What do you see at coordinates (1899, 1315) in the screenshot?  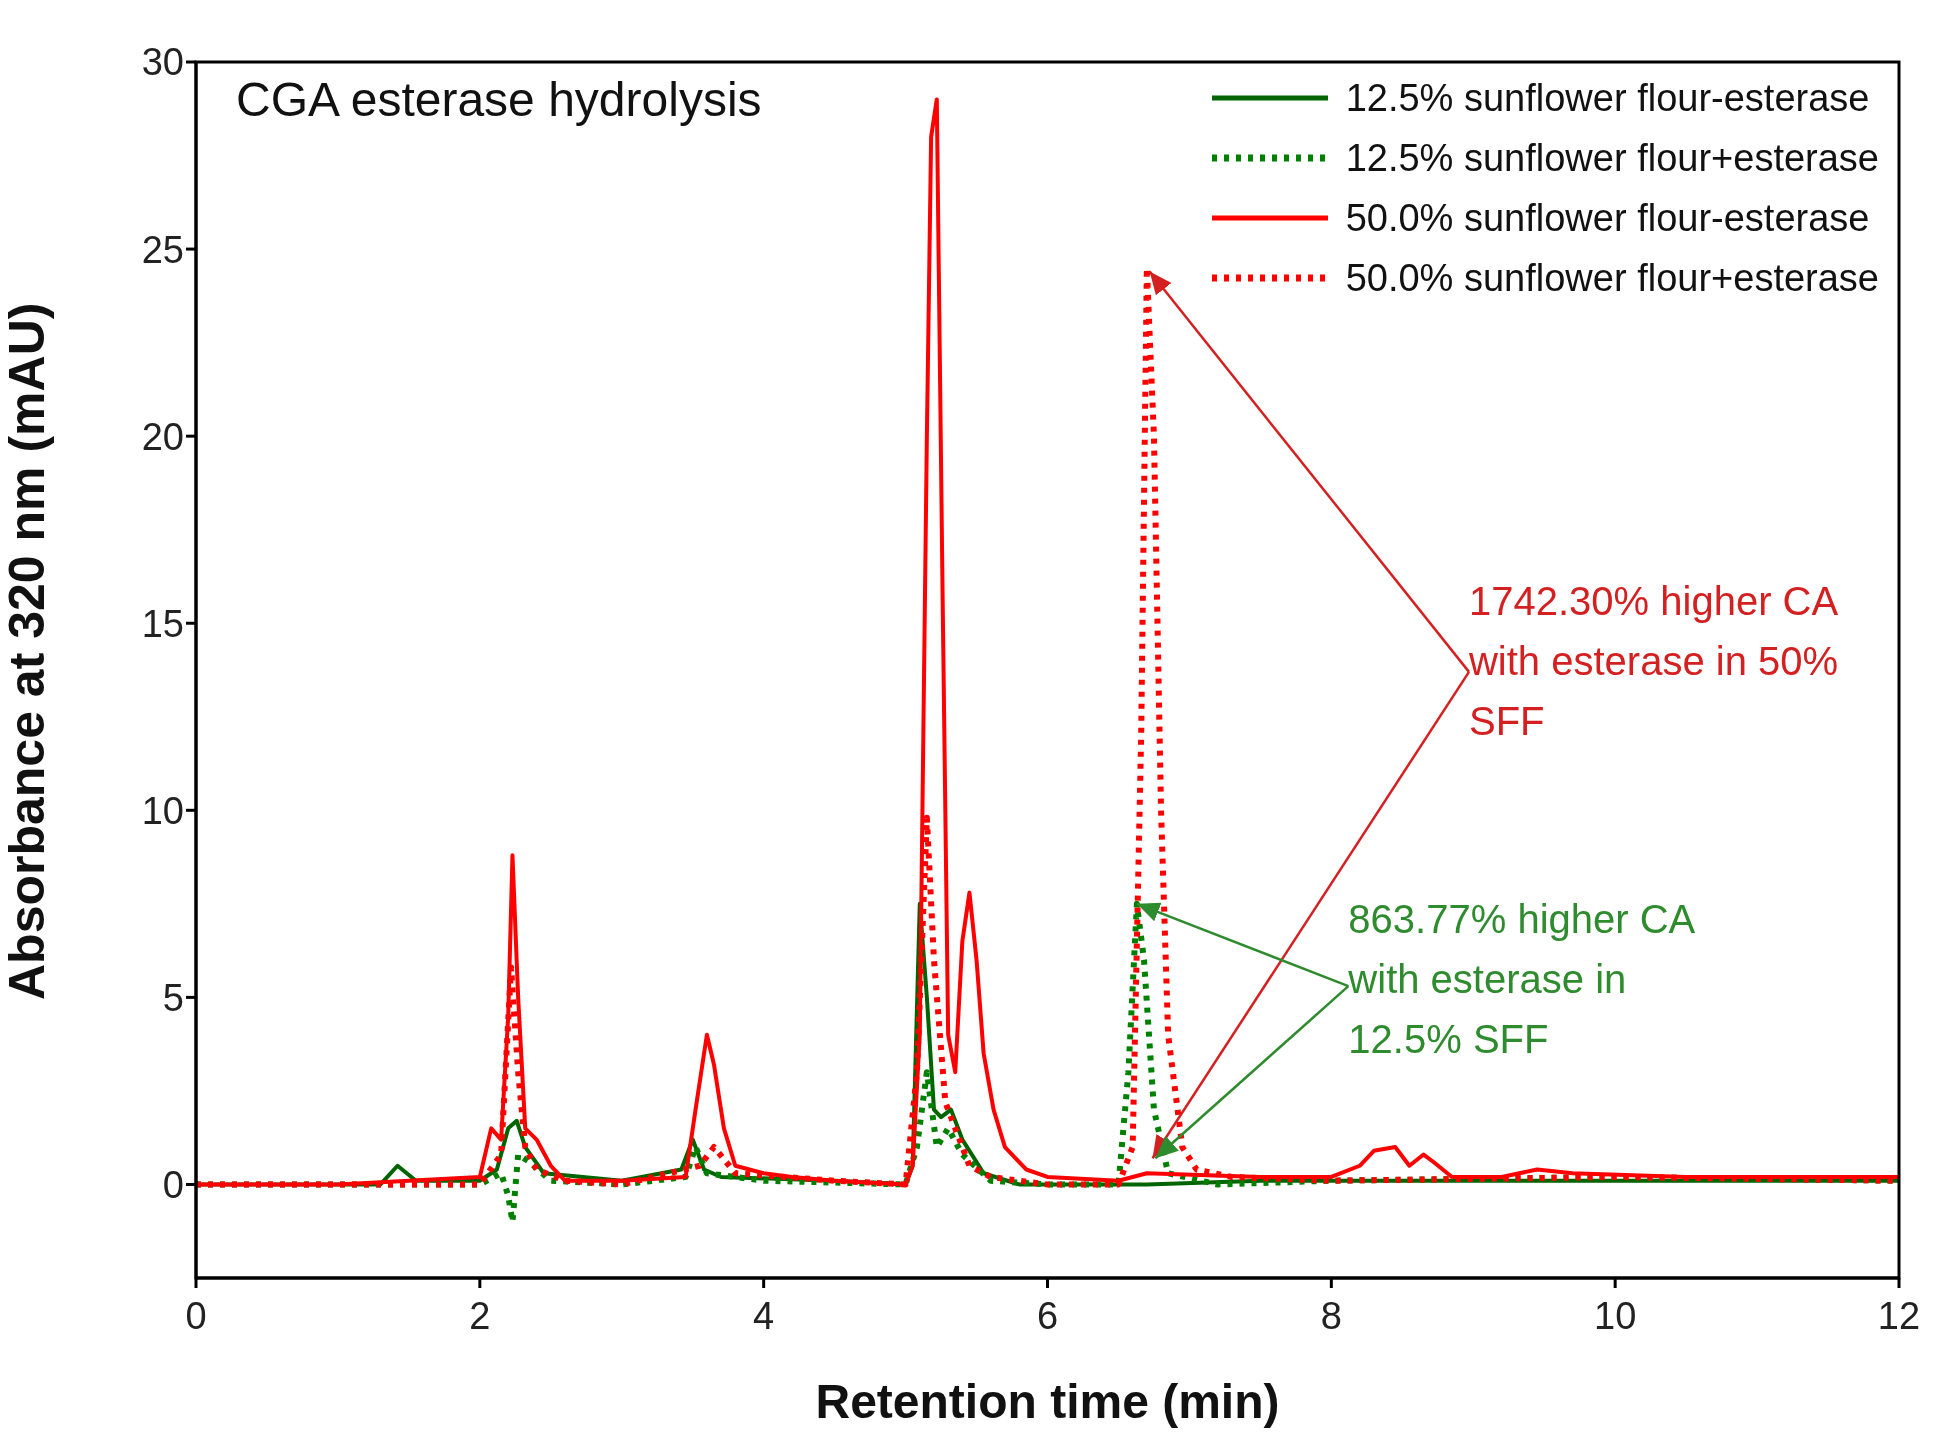 I see `x-tick-label: 12` at bounding box center [1899, 1315].